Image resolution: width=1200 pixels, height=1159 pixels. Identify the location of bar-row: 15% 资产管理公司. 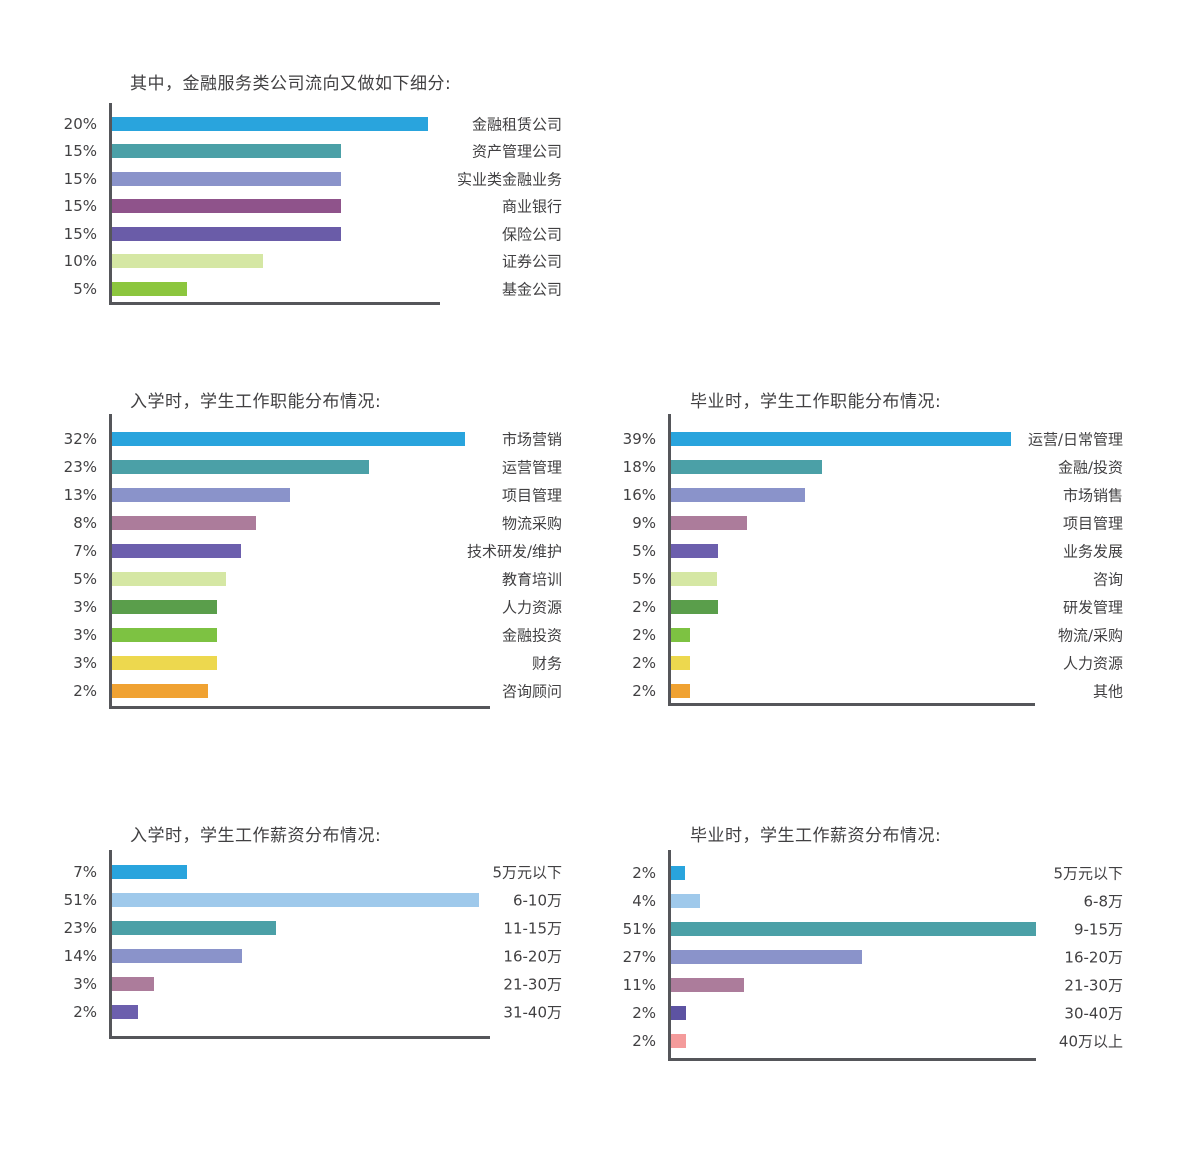
(299, 152).